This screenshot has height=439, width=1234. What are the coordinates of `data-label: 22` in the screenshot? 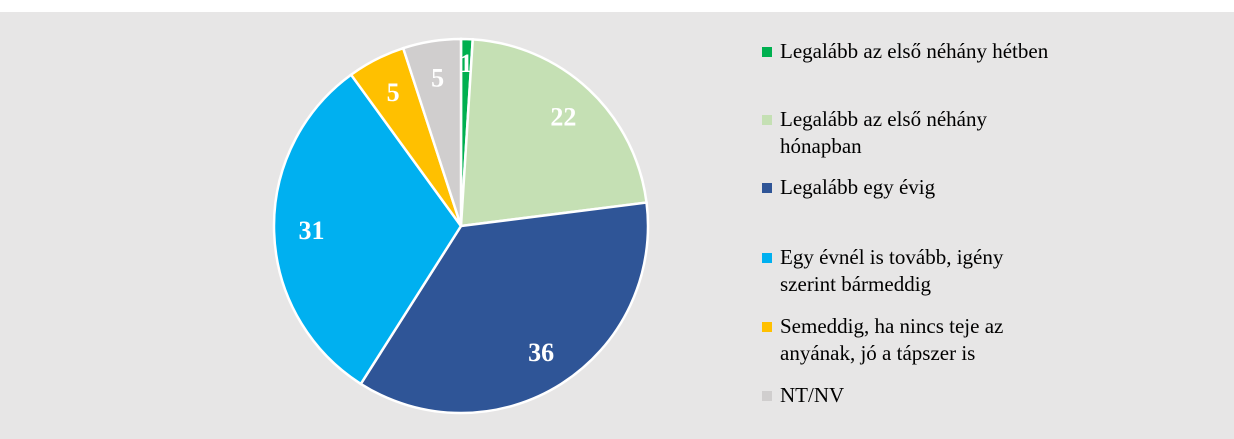 It's located at (563, 116).